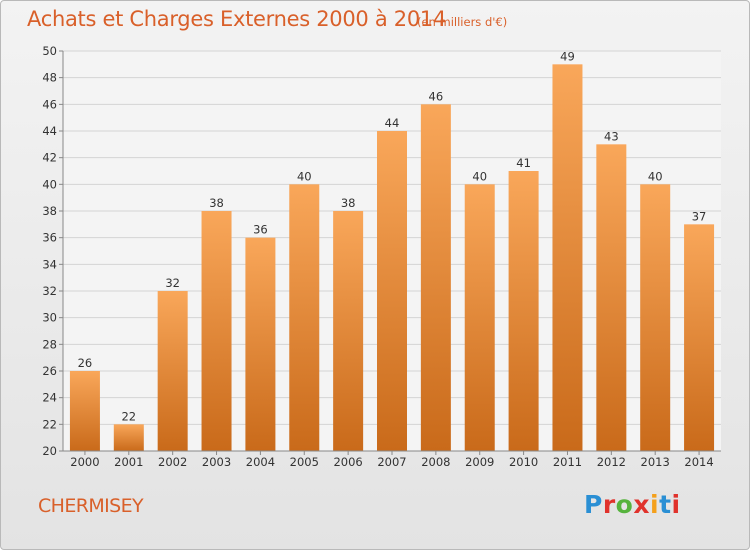 This screenshot has width=750, height=550. I want to click on x-tick-label: 2002, so click(172, 462).